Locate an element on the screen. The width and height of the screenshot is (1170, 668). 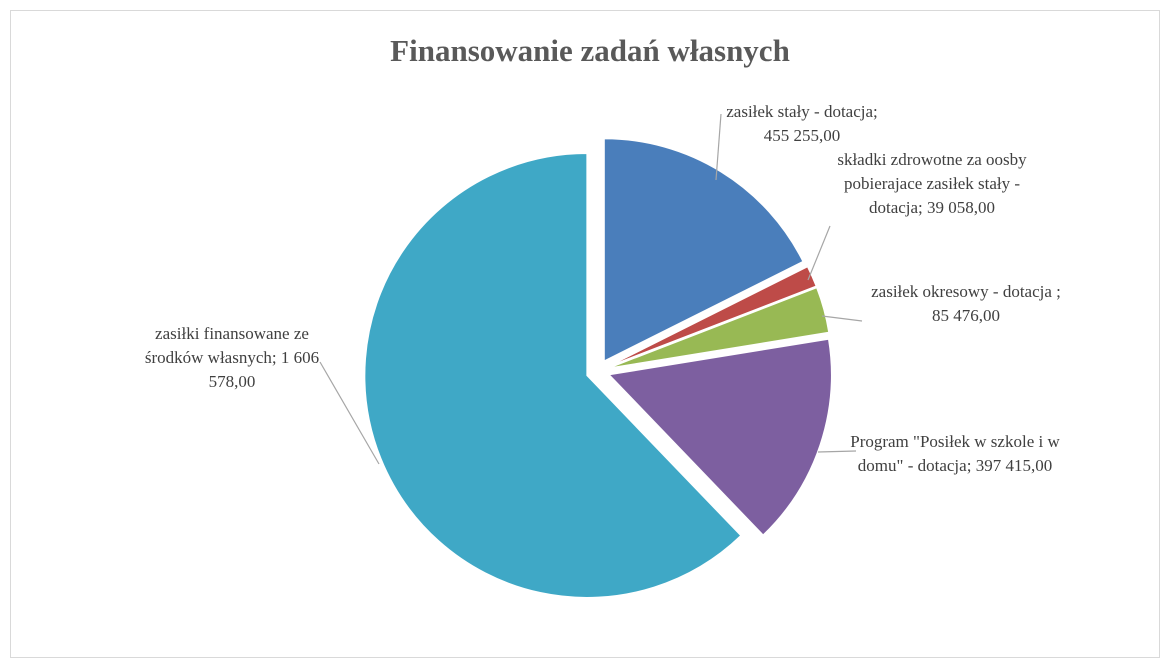
data-label: zasiłek okresowy - dotacja ; 85 476,00 is located at coordinates (966, 304).